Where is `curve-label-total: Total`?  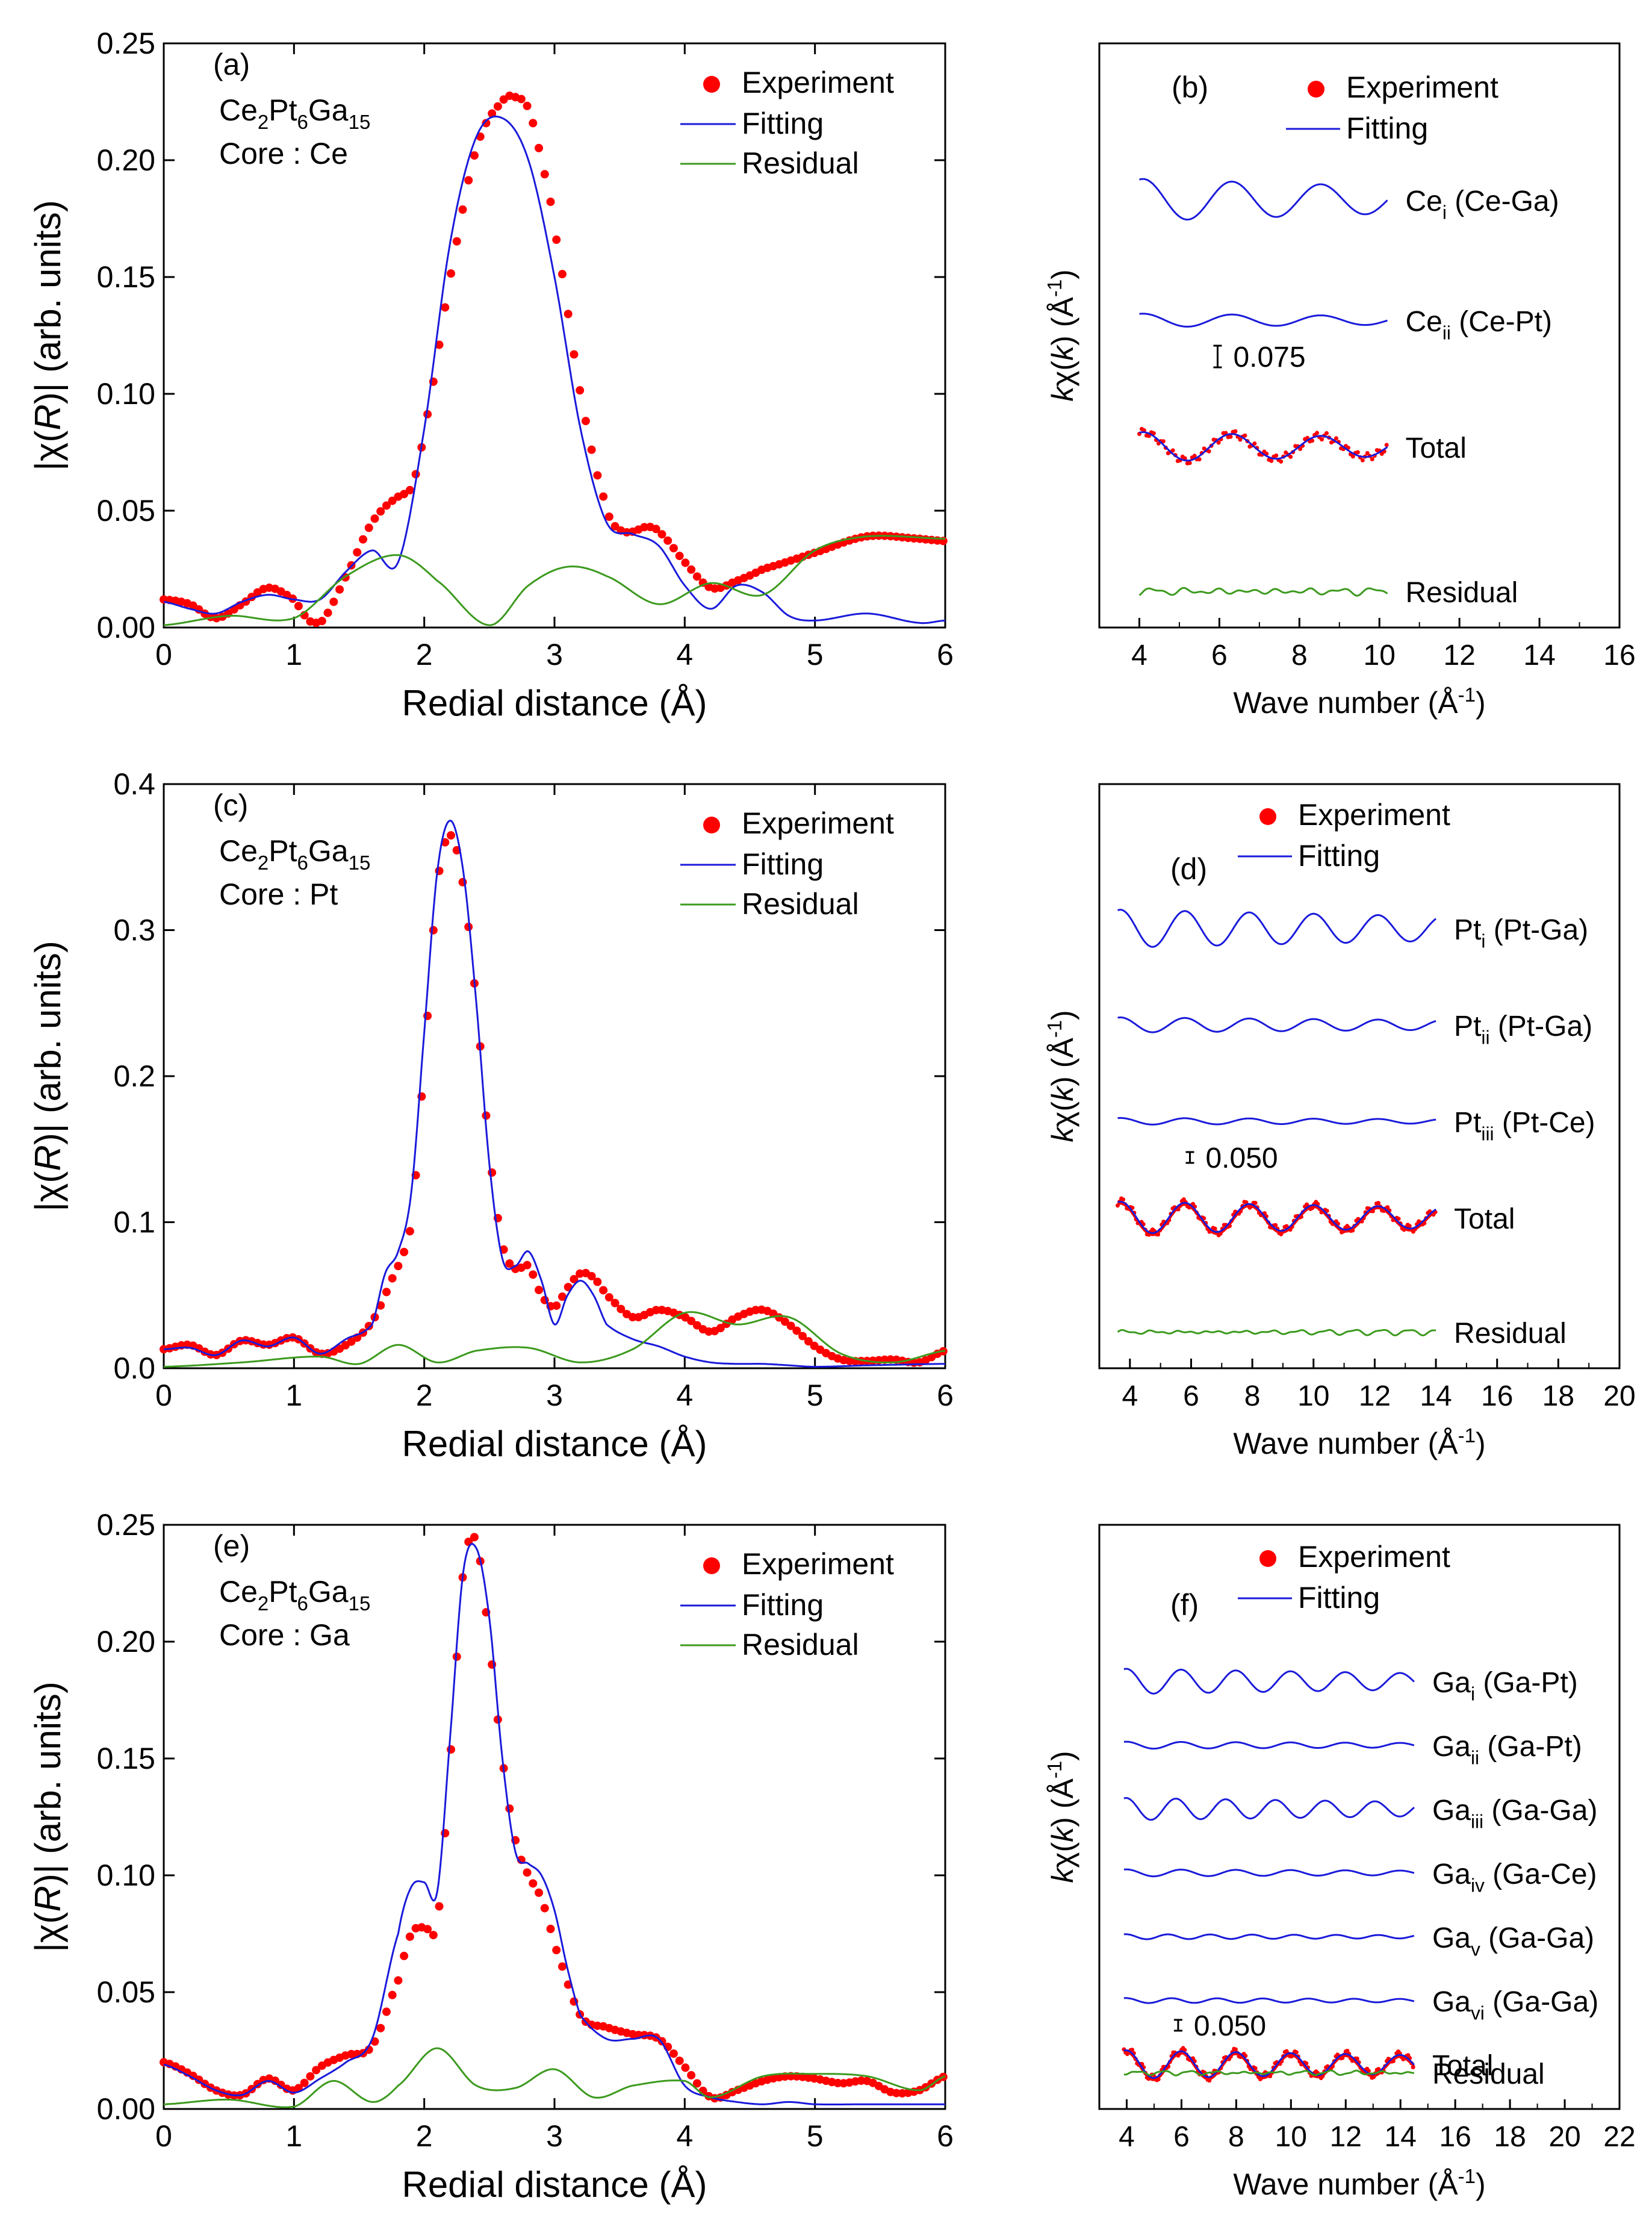 curve-label-total: Total is located at coordinates (1462, 2066).